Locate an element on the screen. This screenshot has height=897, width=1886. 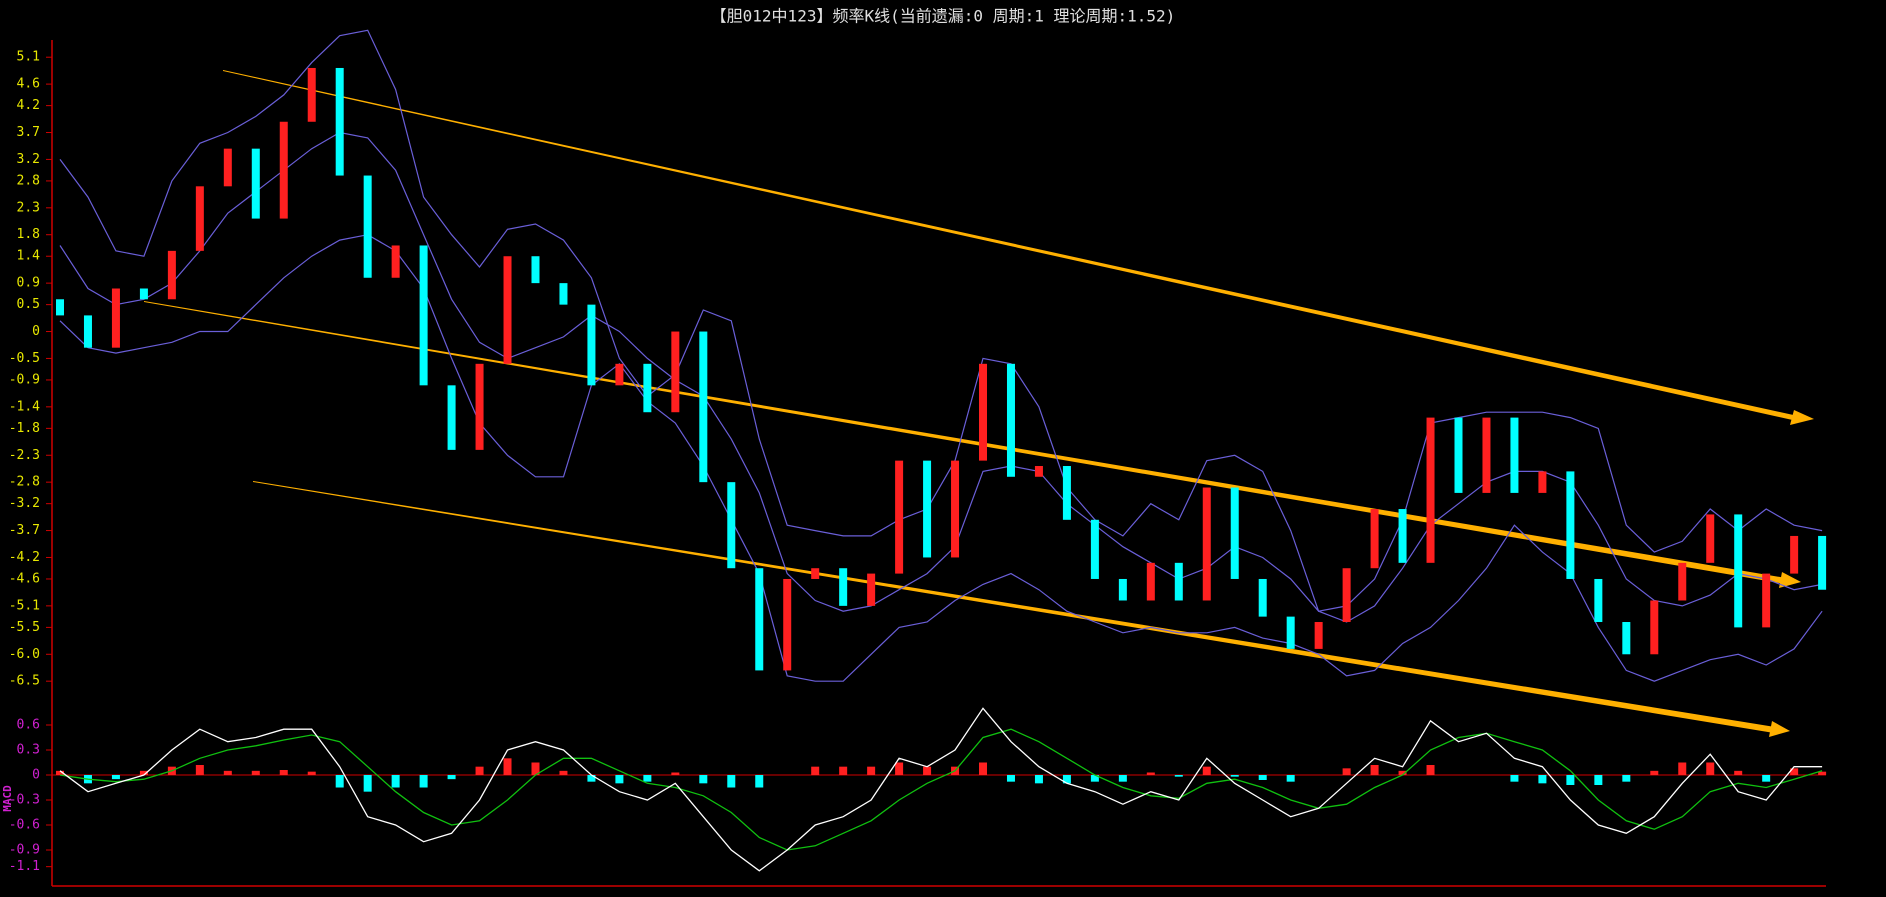
y-tick-label: 0.3 is located at coordinates (28, 750).